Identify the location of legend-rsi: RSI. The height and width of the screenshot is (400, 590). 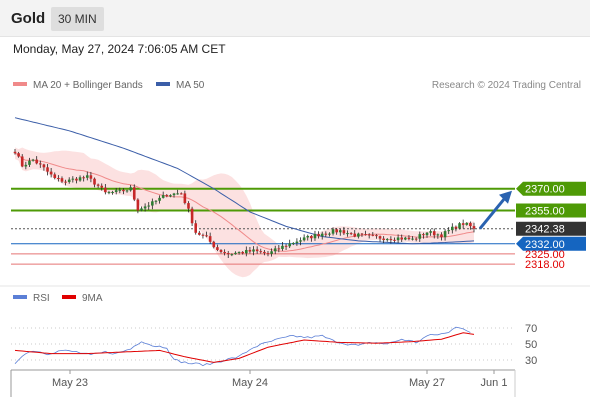
(31, 298).